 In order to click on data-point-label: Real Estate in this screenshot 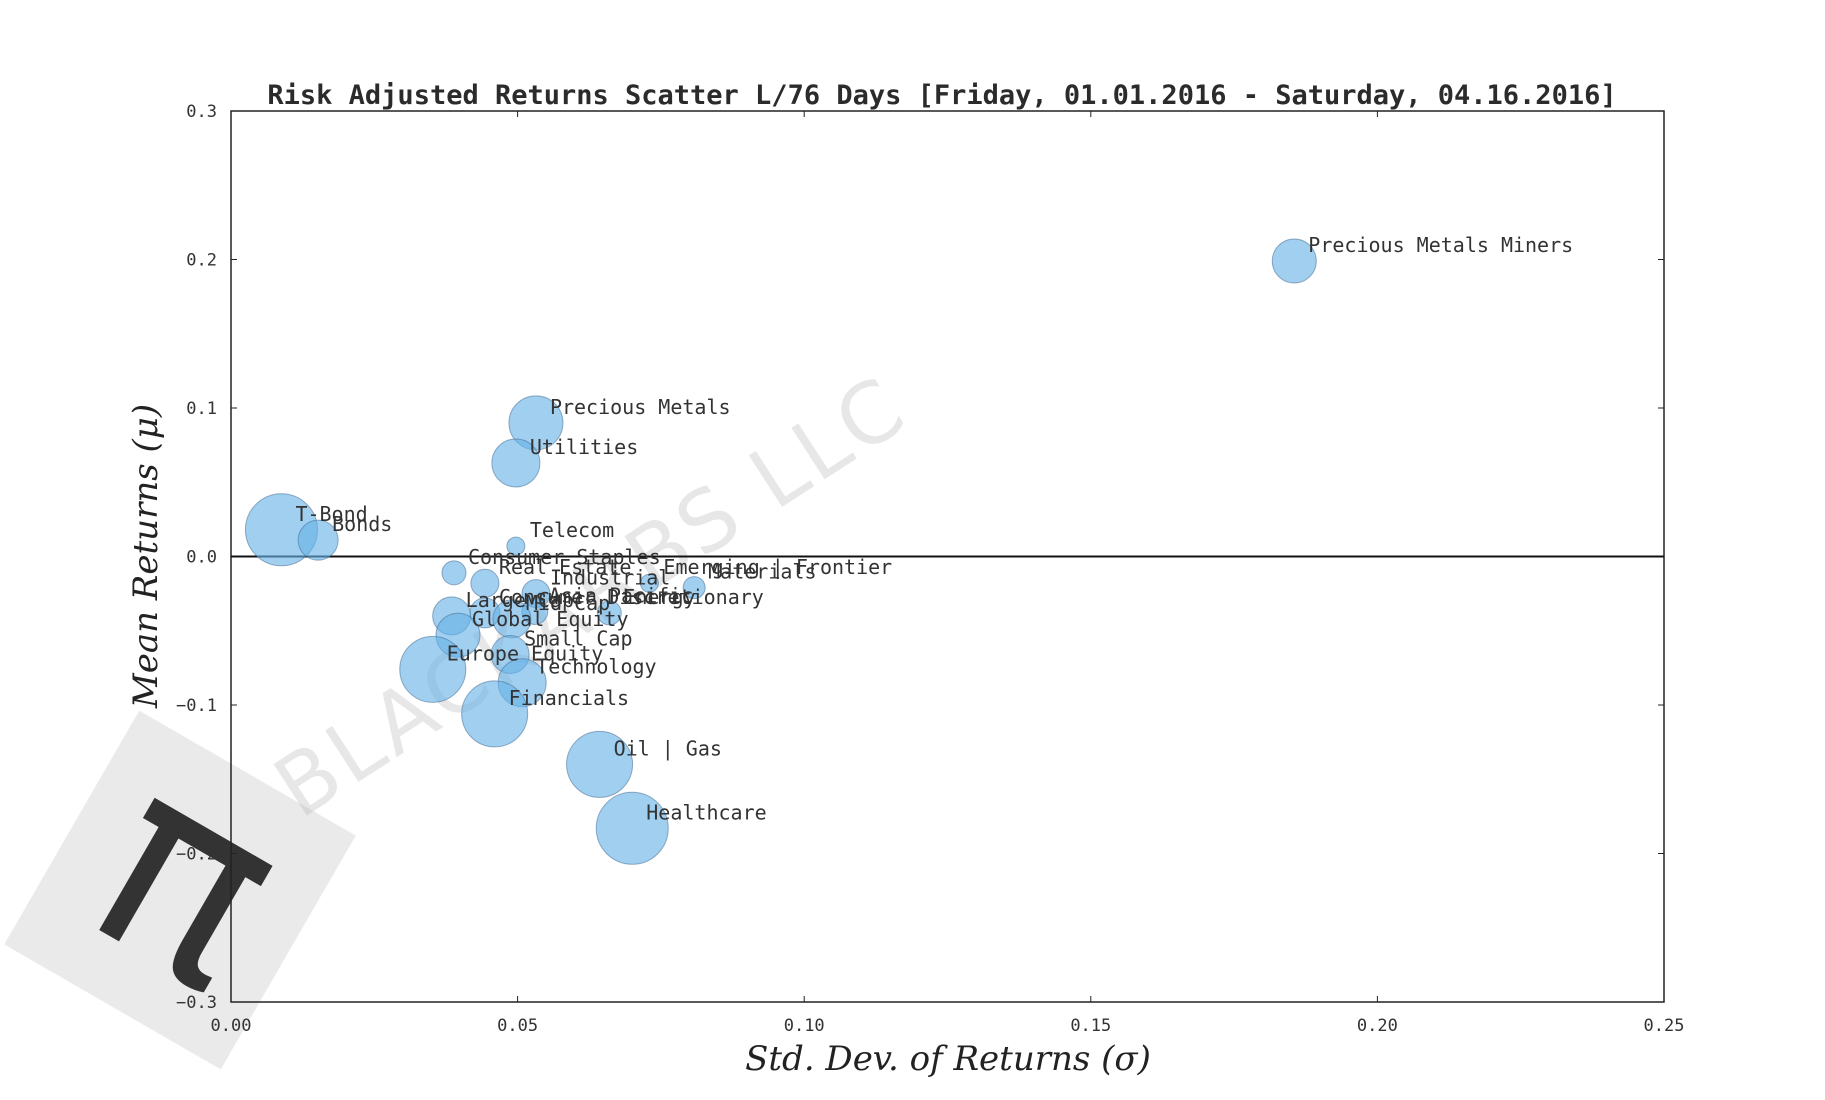, I will do `click(565, 567)`.